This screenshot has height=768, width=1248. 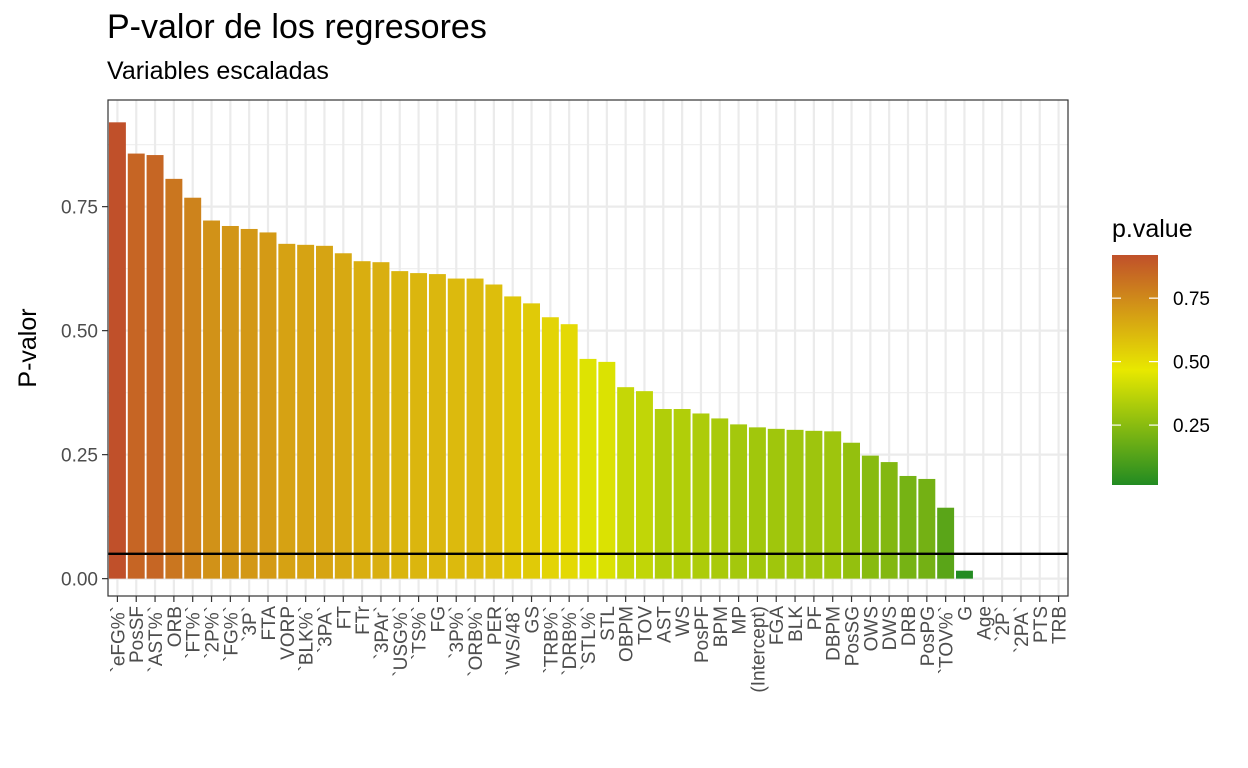 What do you see at coordinates (721, 626) in the screenshot?
I see `x-tick-label: BPM` at bounding box center [721, 626].